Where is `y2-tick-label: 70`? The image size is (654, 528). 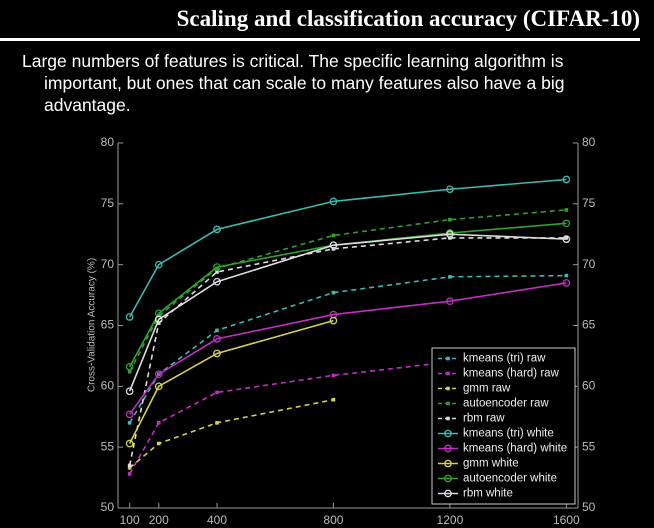 y2-tick-label: 70 is located at coordinates (589, 264).